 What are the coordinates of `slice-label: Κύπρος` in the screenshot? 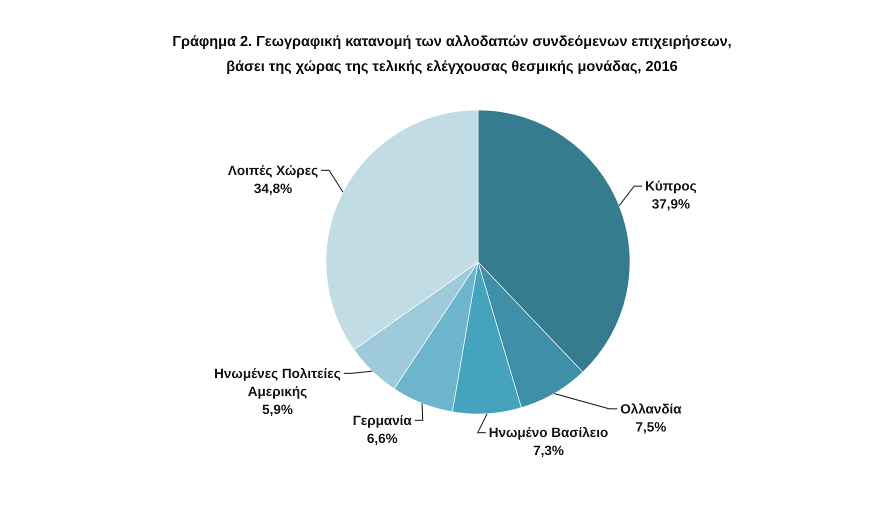 It's located at (671, 186).